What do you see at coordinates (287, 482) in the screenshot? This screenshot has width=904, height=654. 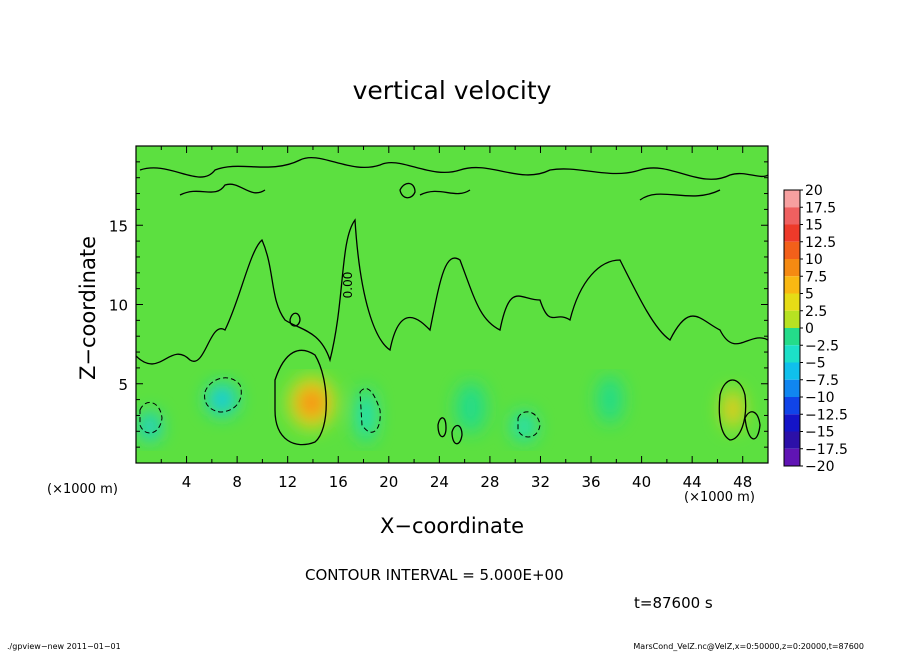 I see `x-tick-label: 12` at bounding box center [287, 482].